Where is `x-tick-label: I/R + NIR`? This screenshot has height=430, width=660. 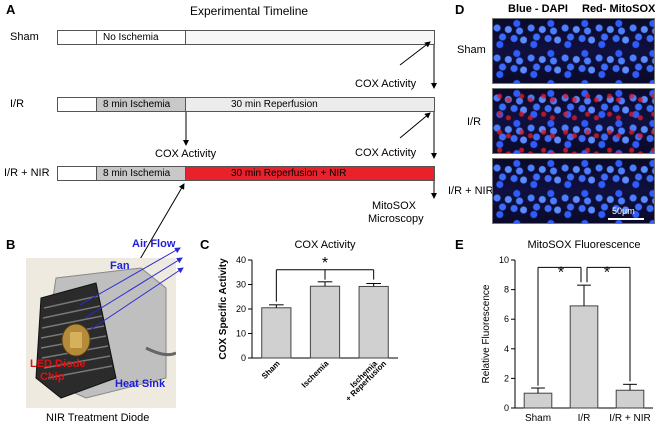 x-tick-label: I/R + NIR is located at coordinates (629, 418).